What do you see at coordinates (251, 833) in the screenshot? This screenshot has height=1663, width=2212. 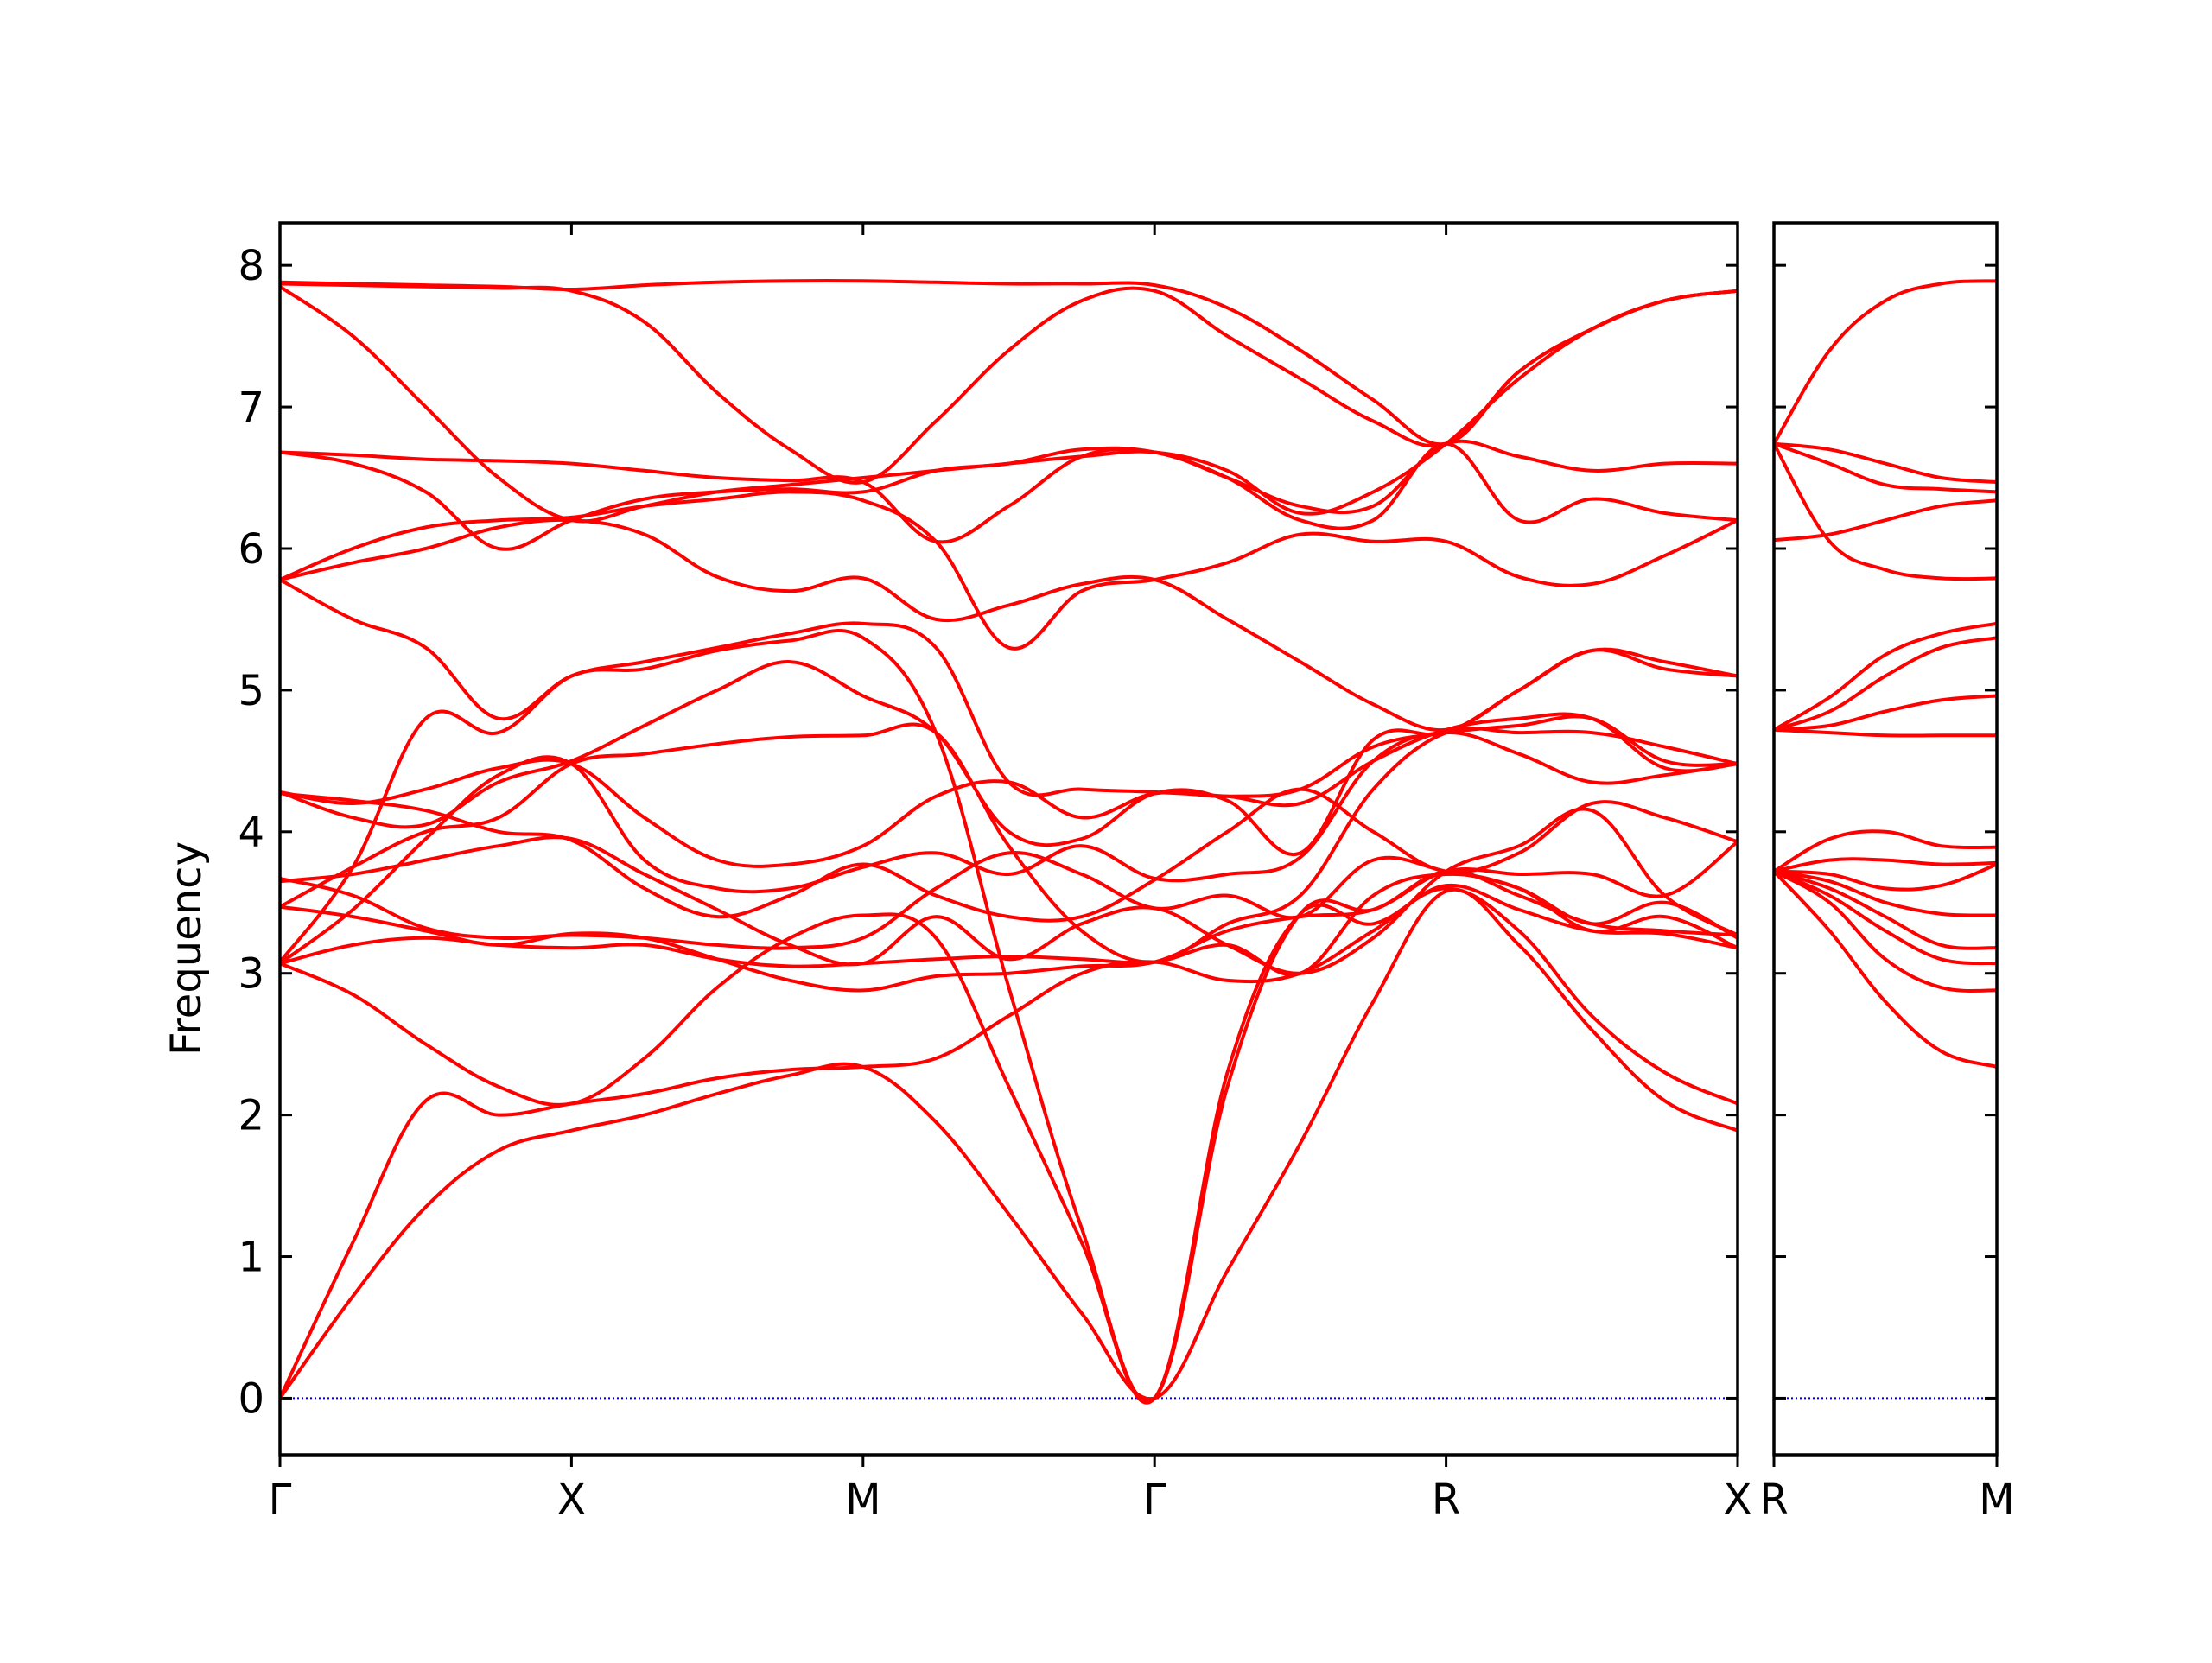 I see `y-tick-label: 4` at bounding box center [251, 833].